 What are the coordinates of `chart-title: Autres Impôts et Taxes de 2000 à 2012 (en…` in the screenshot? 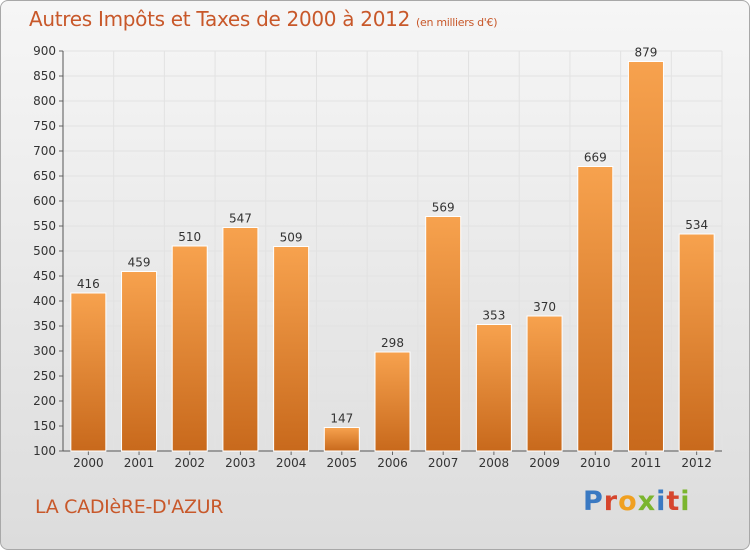 It's located at (263, 19).